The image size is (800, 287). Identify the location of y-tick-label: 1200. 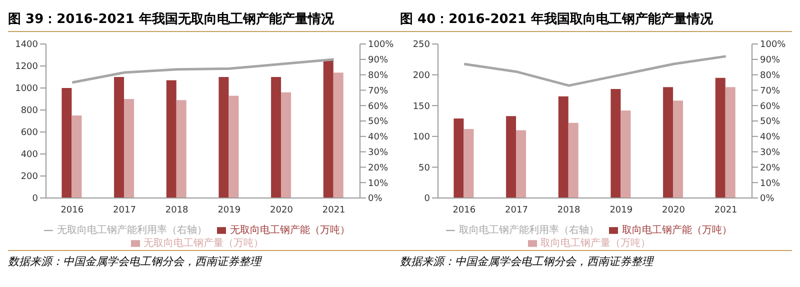
(26, 67).